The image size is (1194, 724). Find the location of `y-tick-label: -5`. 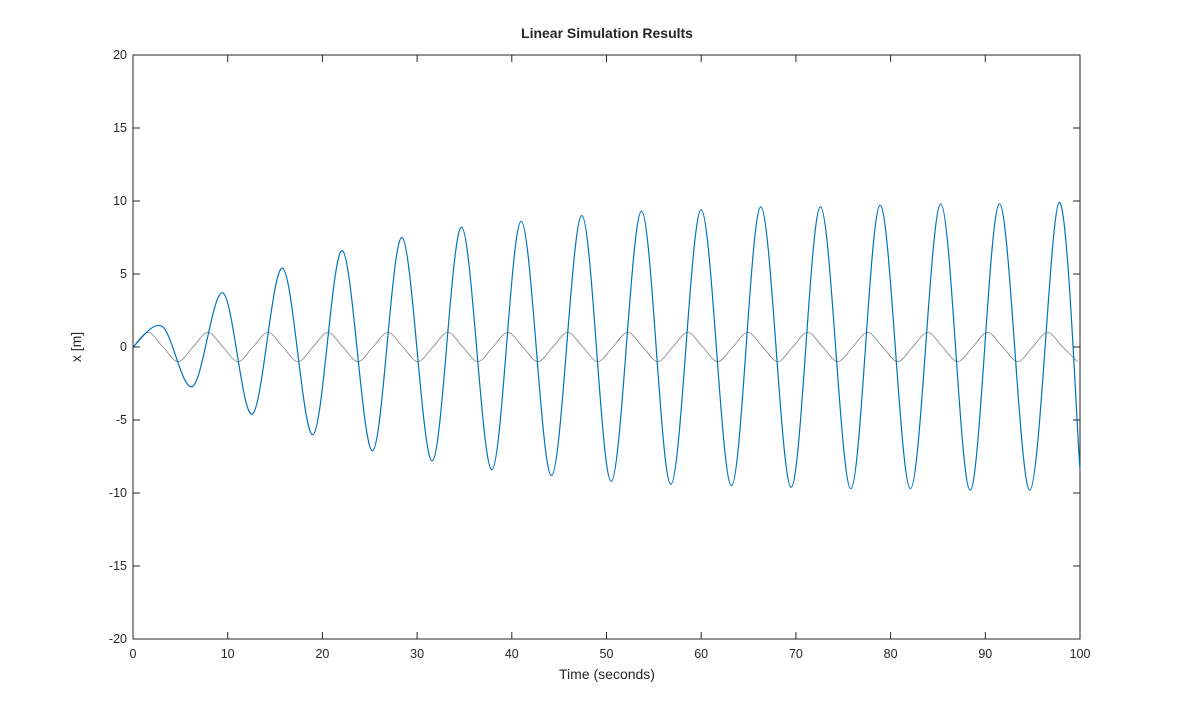

y-tick-label: -5 is located at coordinates (121, 420).